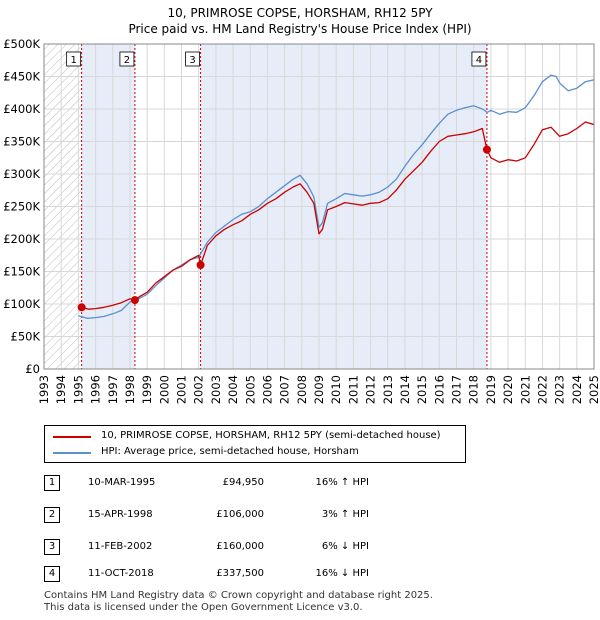 This screenshot has width=600, height=620. I want to click on x-tick-label: 2017, so click(457, 389).